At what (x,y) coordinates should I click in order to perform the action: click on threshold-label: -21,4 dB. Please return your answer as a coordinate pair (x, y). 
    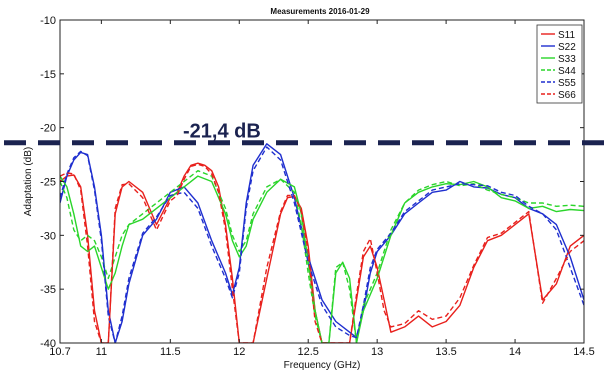
    Looking at the image, I should click on (222, 132).